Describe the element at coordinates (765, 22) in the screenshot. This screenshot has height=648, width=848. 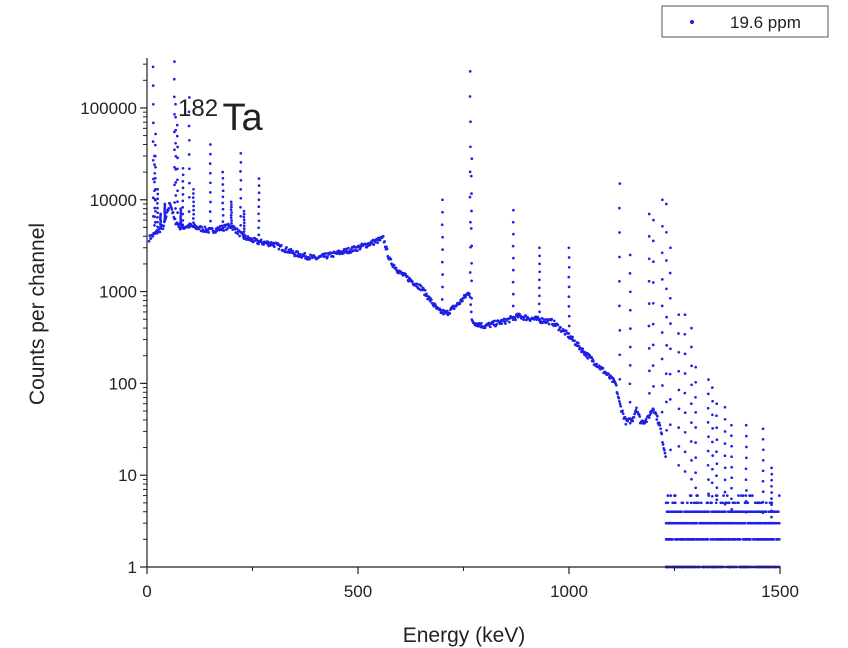
I see `legend-label: 19.6 ppm` at that location.